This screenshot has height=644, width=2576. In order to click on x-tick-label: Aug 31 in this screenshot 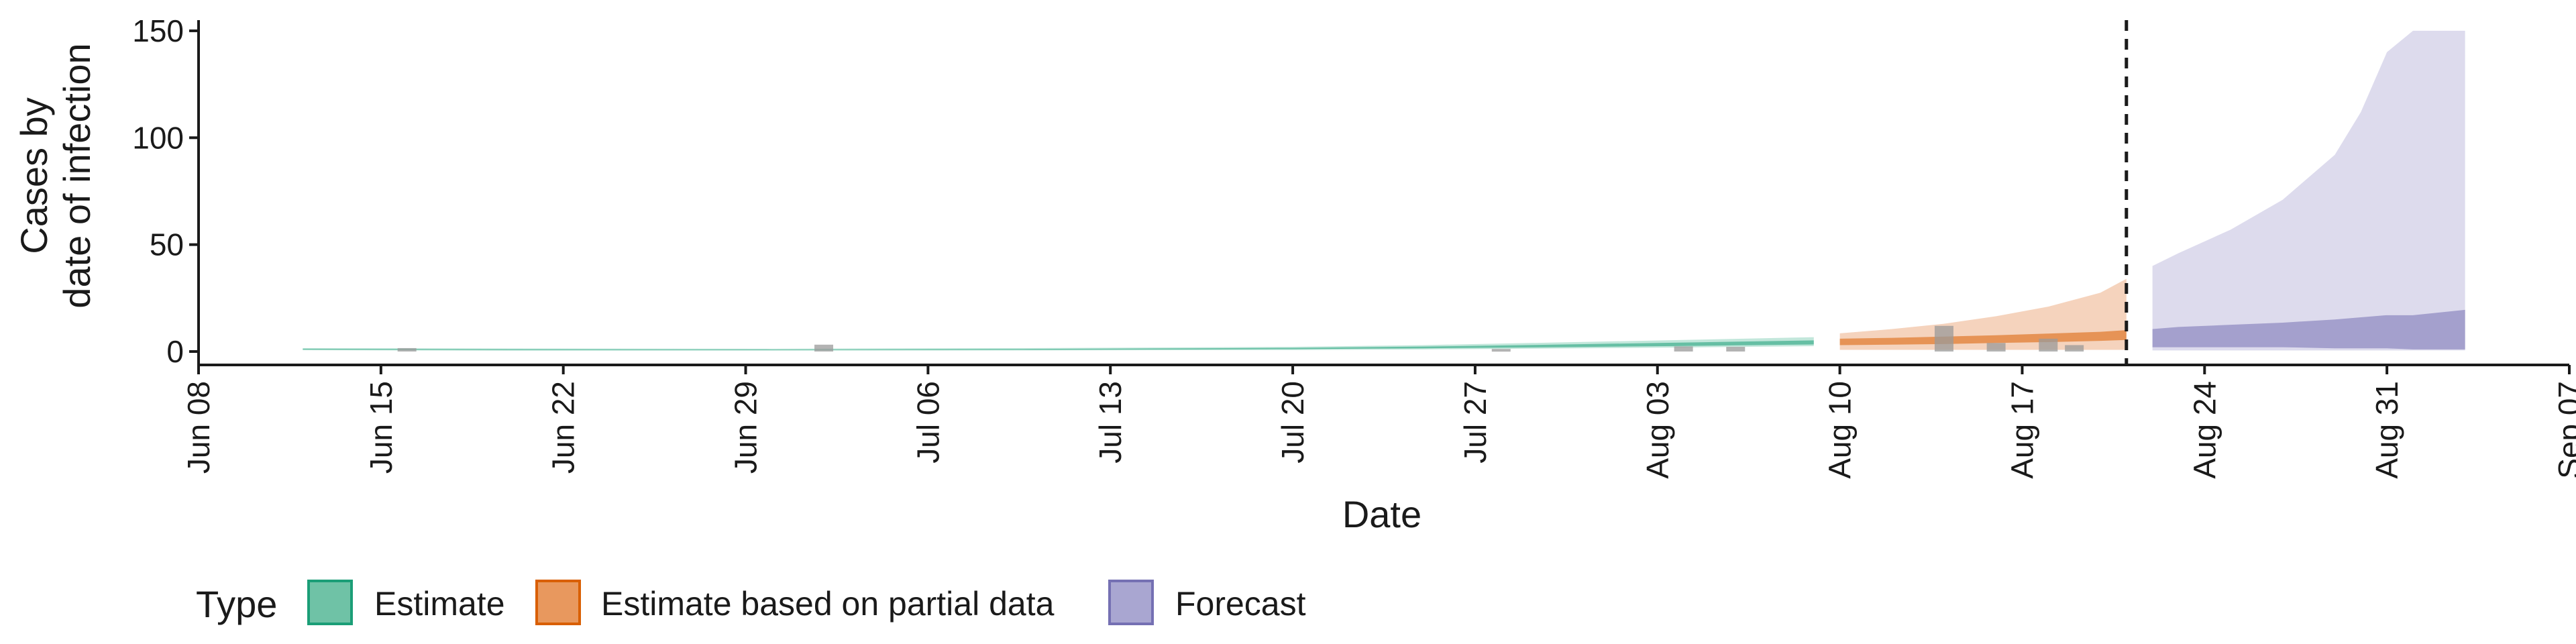, I will do `click(2386, 430)`.